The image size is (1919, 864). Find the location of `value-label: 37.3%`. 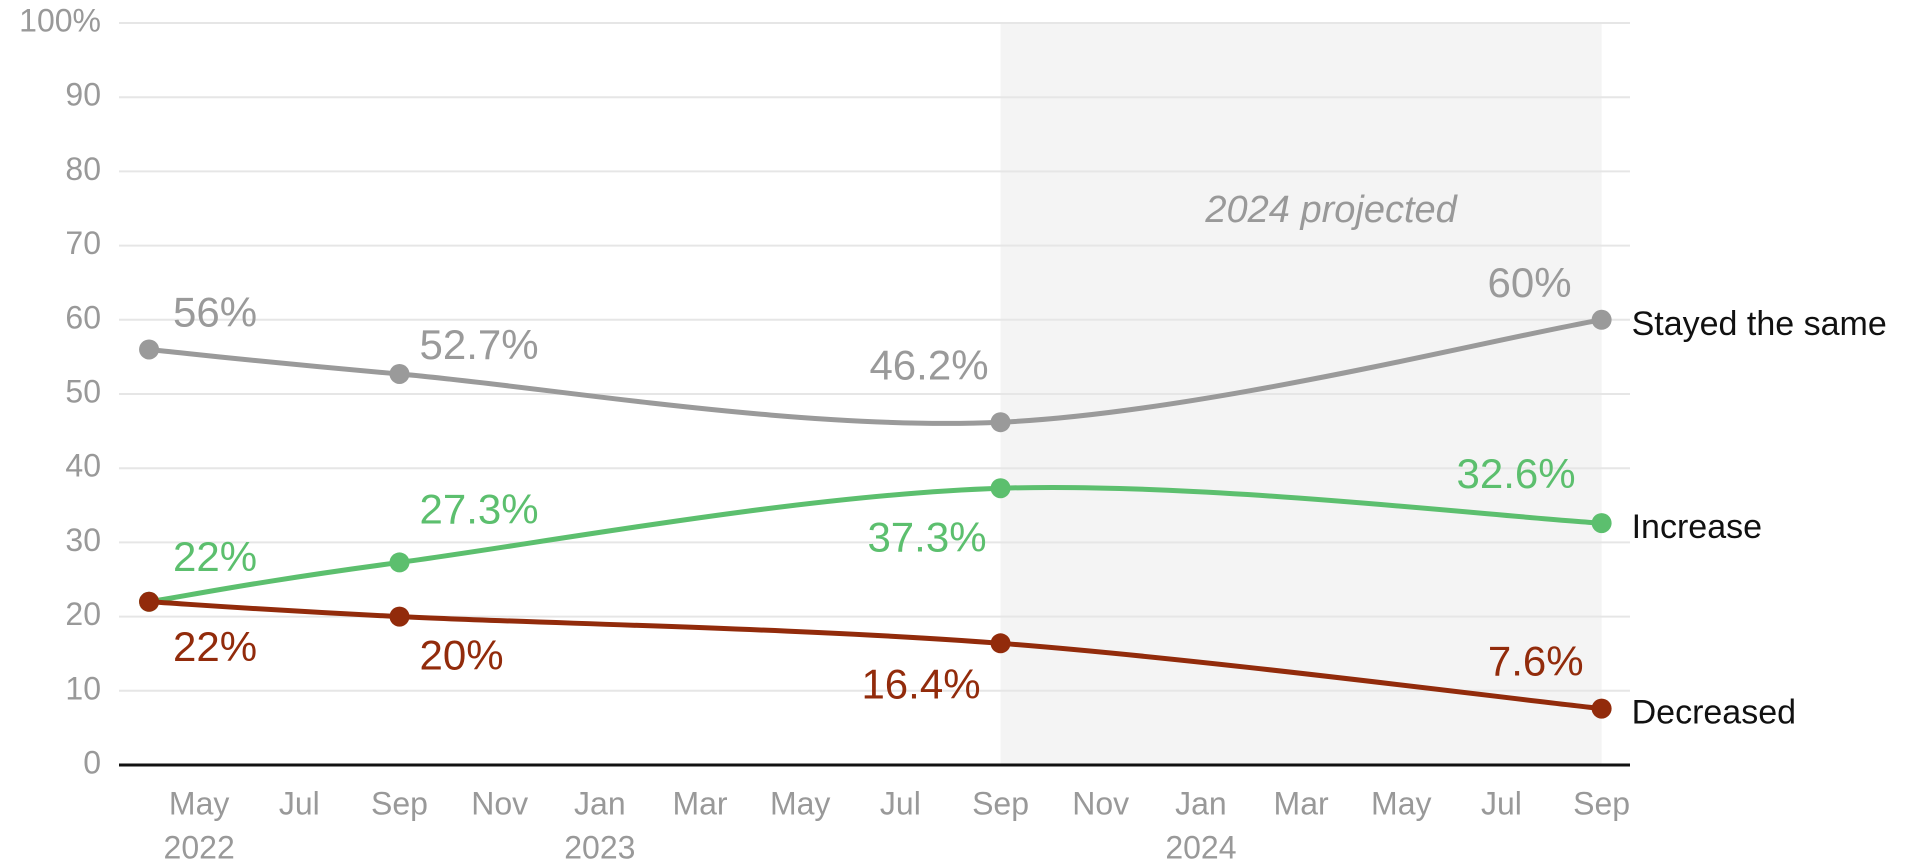

value-label: 37.3% is located at coordinates (926, 536).